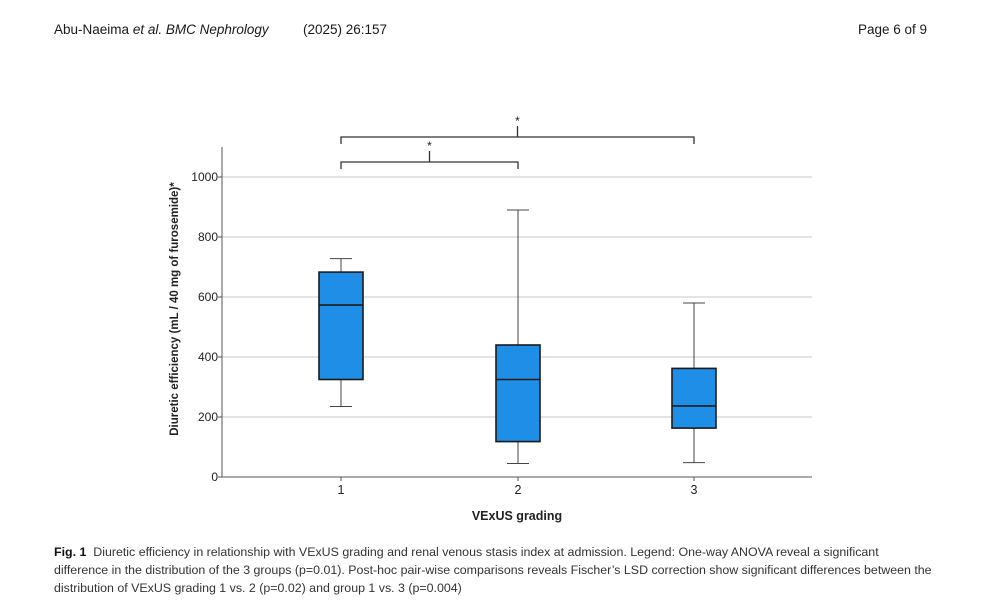 This screenshot has width=982, height=608. What do you see at coordinates (204, 177) in the screenshot?
I see `y-tick-label-1000: 1000` at bounding box center [204, 177].